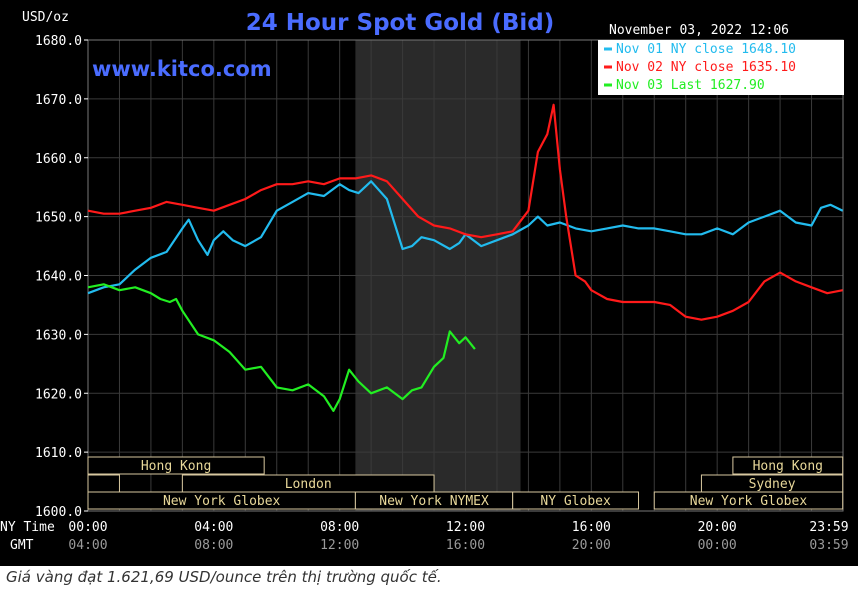 The height and width of the screenshot is (596, 858). What do you see at coordinates (58, 335) in the screenshot?
I see `y-tick-label: 1630.0` at bounding box center [58, 335].